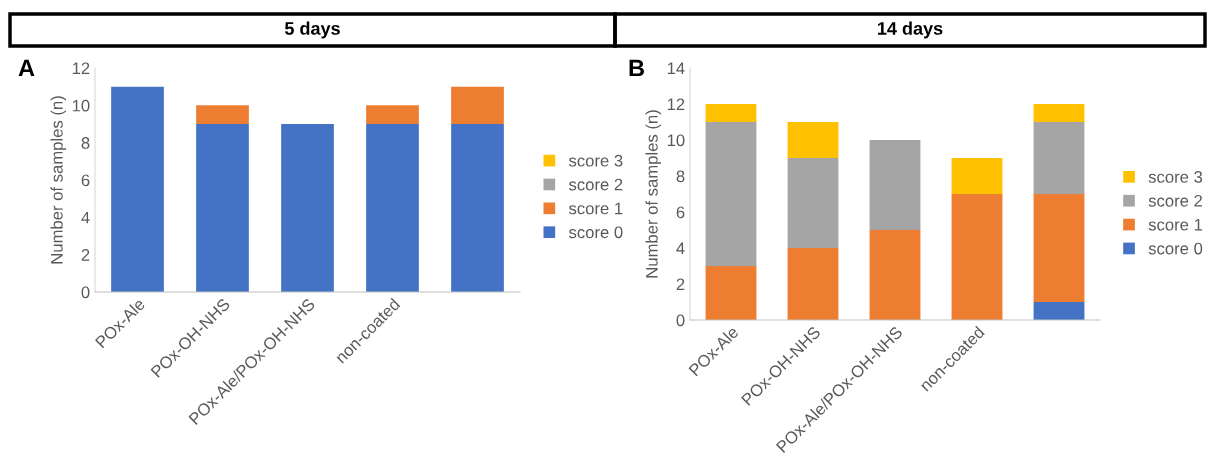  Describe the element at coordinates (312, 30) in the screenshot. I see `chart-title: 5 days` at that location.